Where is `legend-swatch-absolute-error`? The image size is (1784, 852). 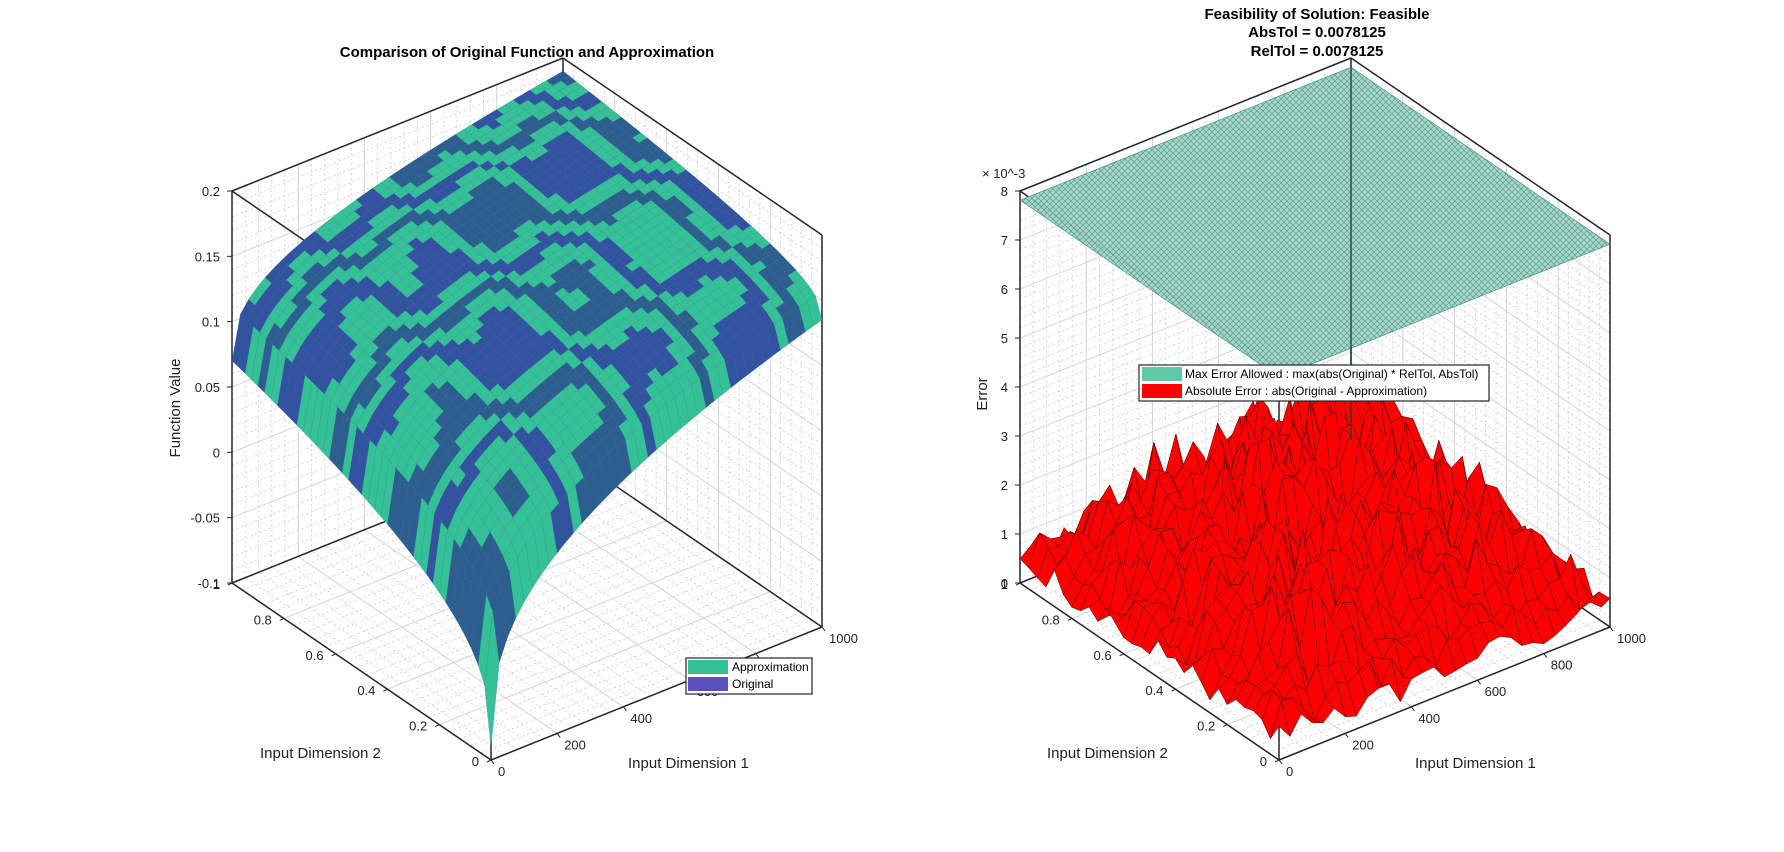 legend-swatch-absolute-error is located at coordinates (1162, 391).